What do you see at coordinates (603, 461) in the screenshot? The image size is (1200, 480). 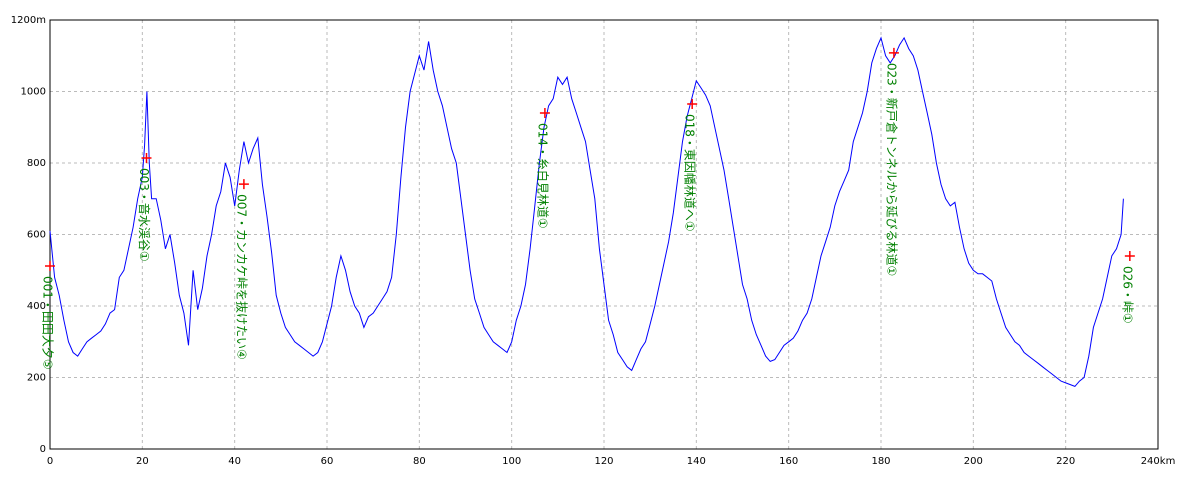 I see `x-tick-label: 120` at bounding box center [603, 461].